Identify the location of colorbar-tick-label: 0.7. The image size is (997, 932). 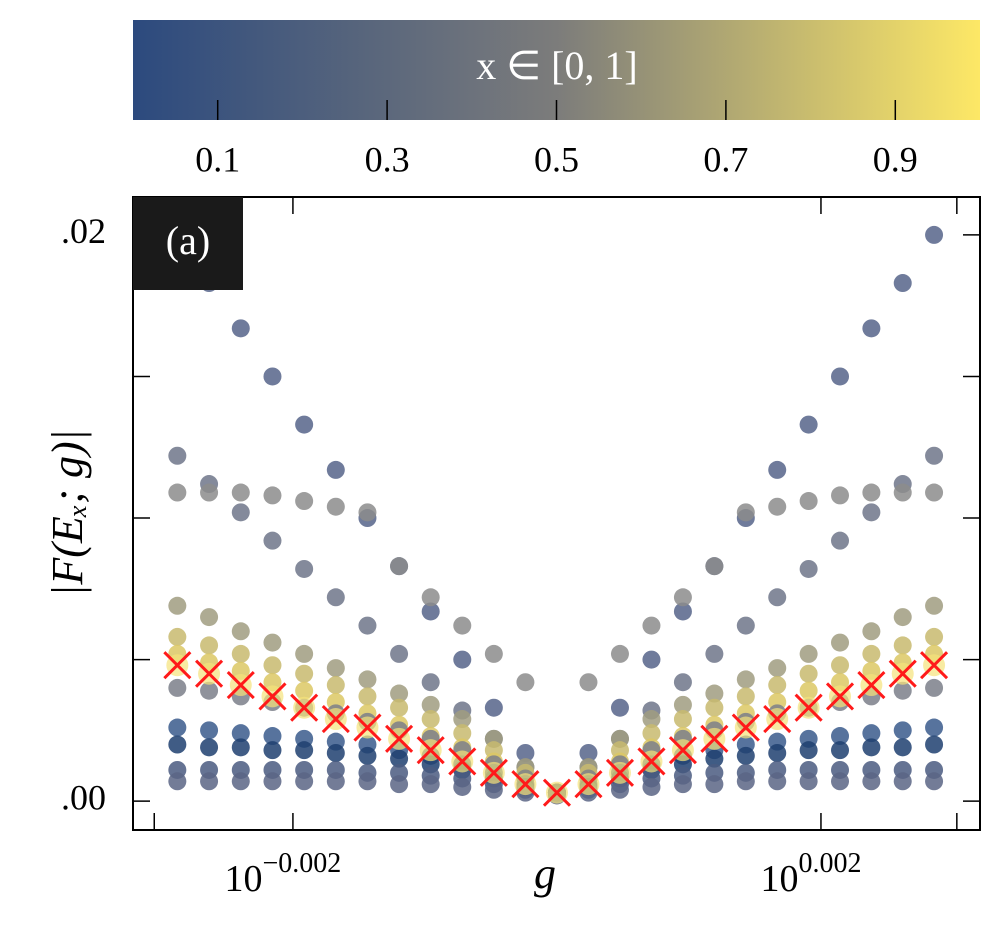
(725, 159).